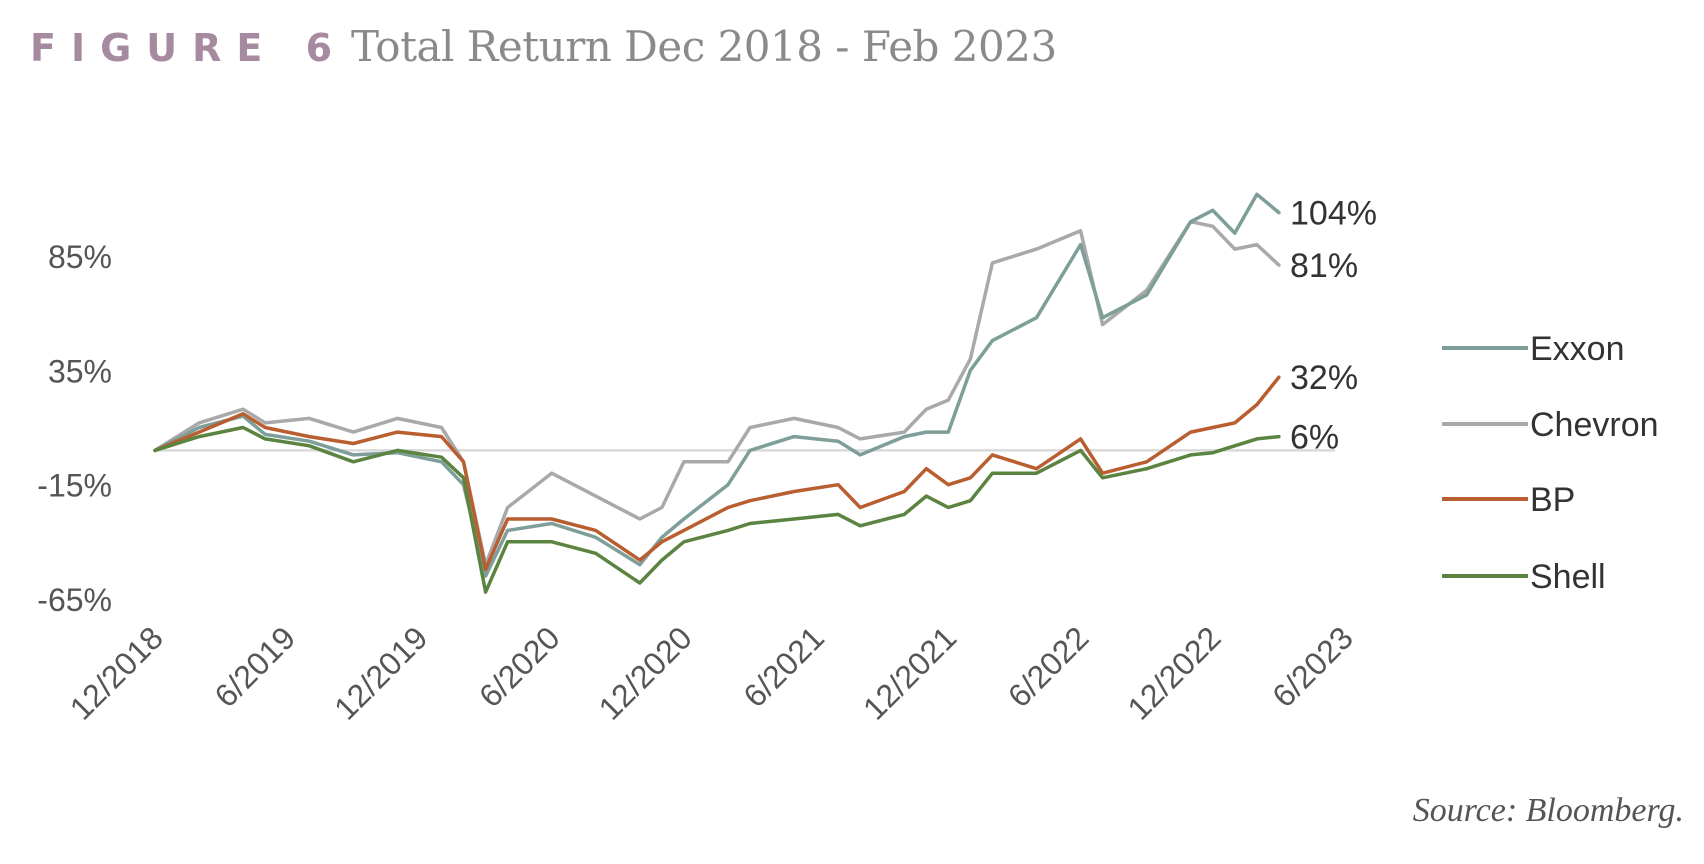 The image size is (1704, 864). What do you see at coordinates (1173, 672) in the screenshot?
I see `x-tick-label: 12/2022` at bounding box center [1173, 672].